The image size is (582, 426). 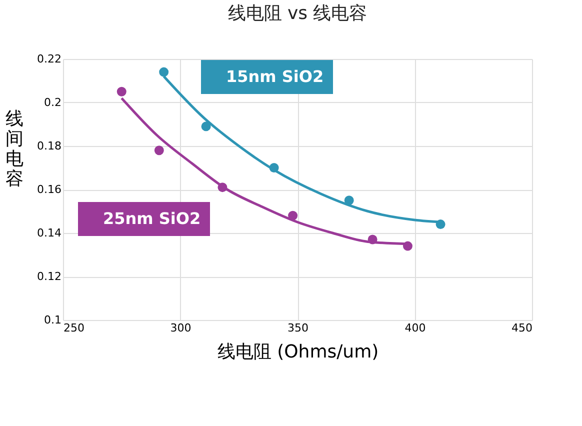 What do you see at coordinates (15, 149) in the screenshot?
I see `y-axis-title: 线间电容` at bounding box center [15, 149].